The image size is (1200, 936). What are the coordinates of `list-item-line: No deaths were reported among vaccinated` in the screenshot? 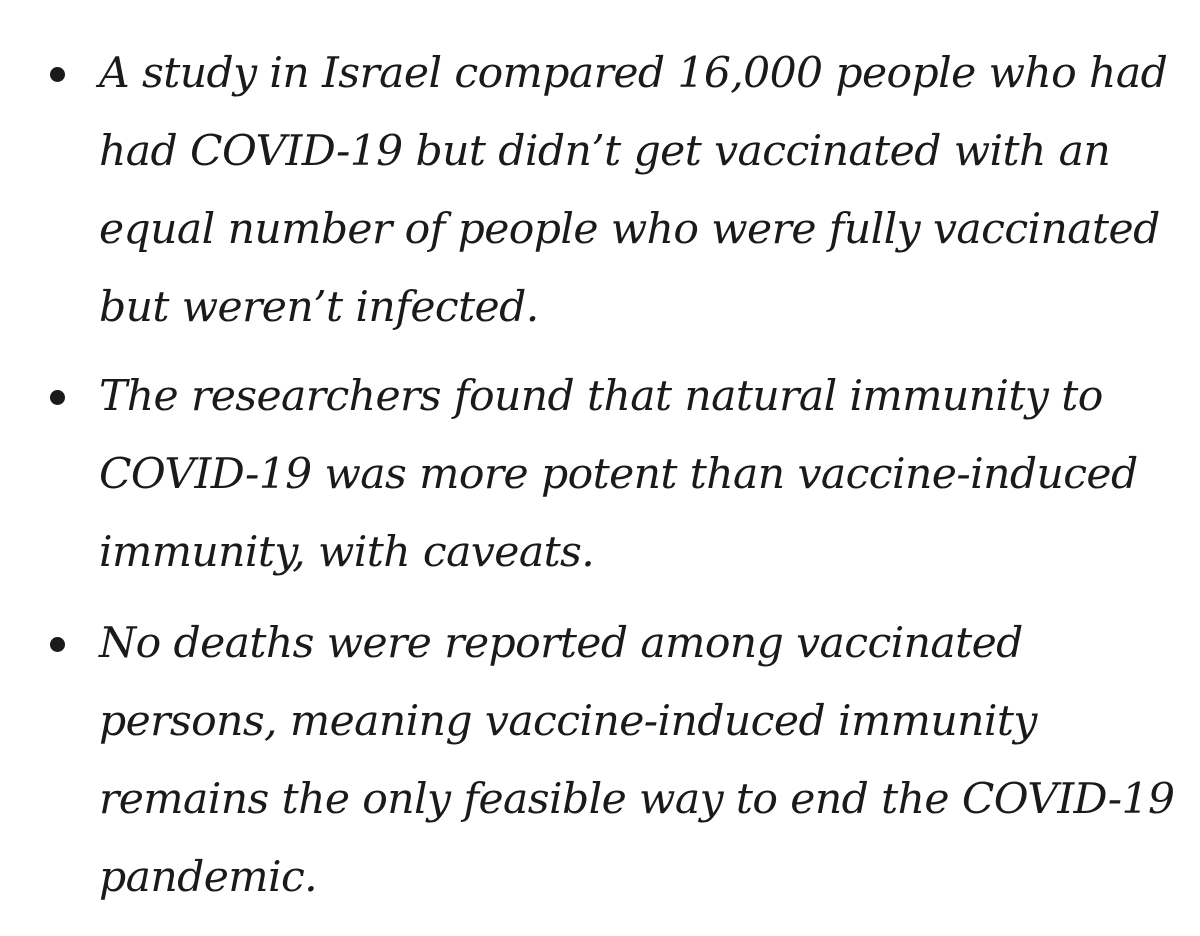 It's located at (561, 643).